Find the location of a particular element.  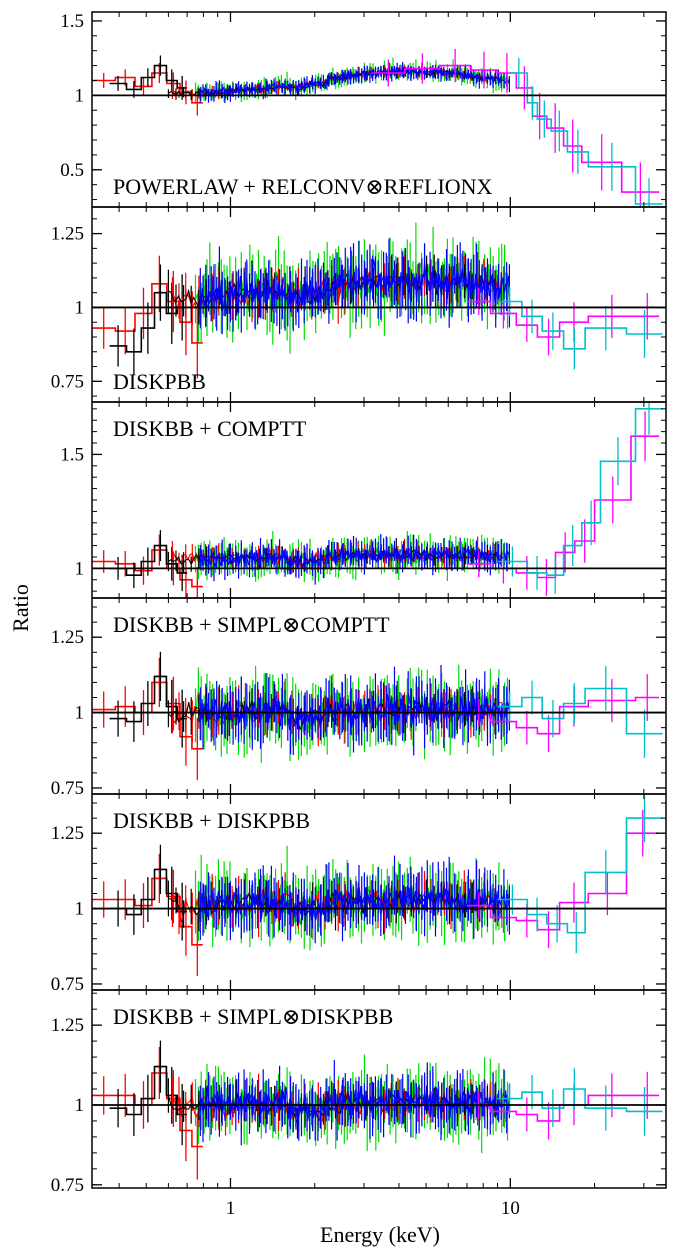

panel-4: 0.75 1 1.25 DISKBB + SIMPL⊗COMPTT is located at coordinates (359, 698).